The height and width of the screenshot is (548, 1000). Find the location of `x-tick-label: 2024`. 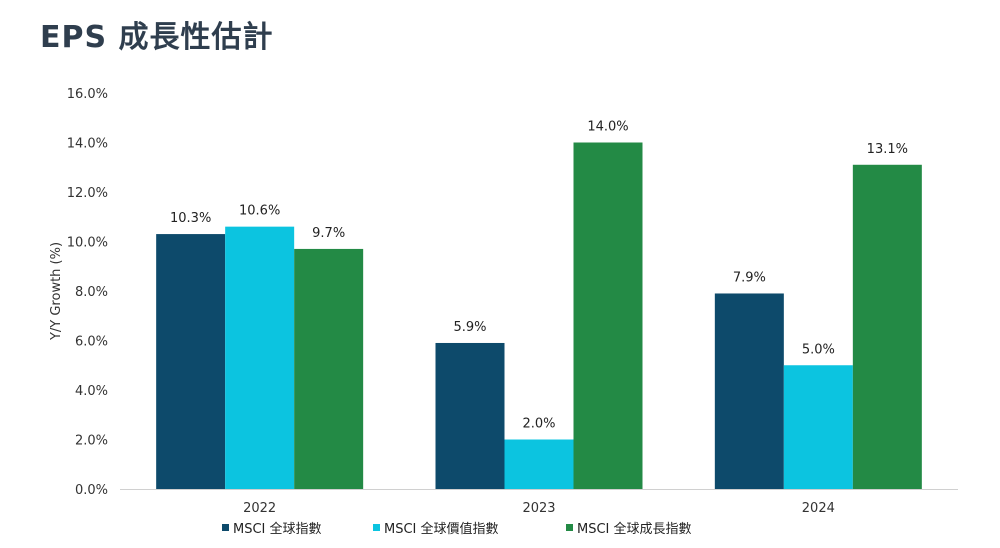

x-tick-label: 2024 is located at coordinates (818, 508).